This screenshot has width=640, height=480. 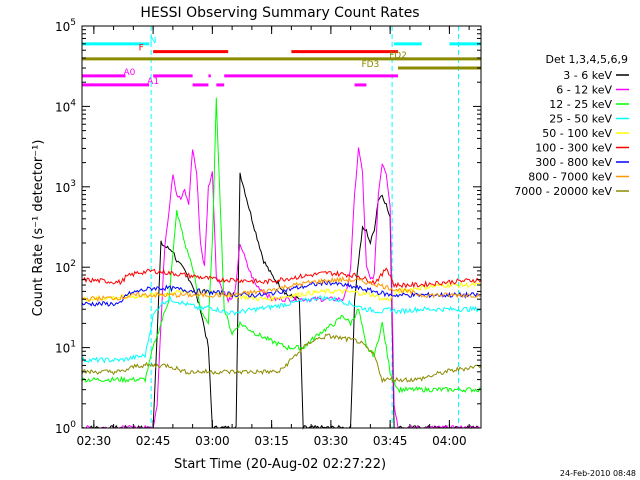 I want to click on x-tick-label: 04:00, so click(x=449, y=441).